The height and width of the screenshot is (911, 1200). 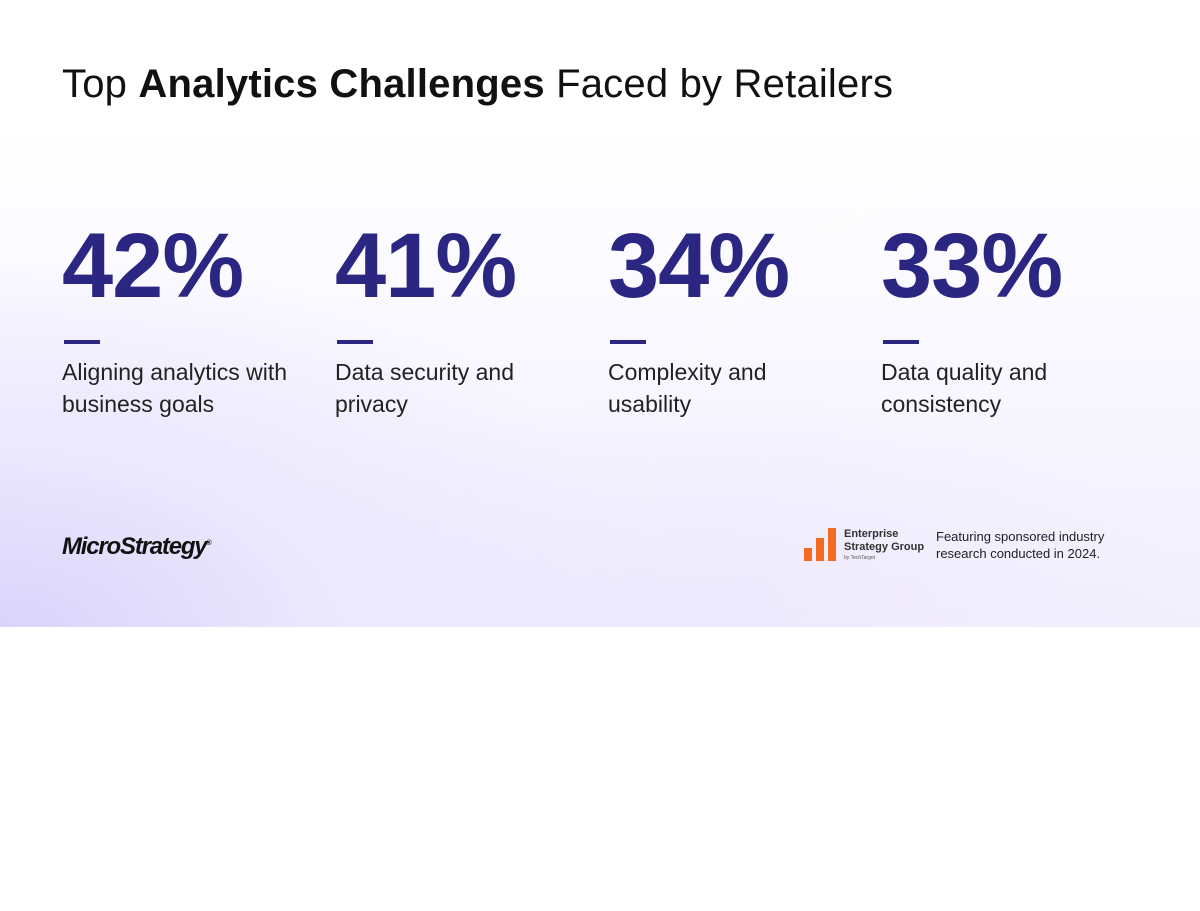 I want to click on stat-card: 33% Data quality and consistency, so click(x=1006, y=312).